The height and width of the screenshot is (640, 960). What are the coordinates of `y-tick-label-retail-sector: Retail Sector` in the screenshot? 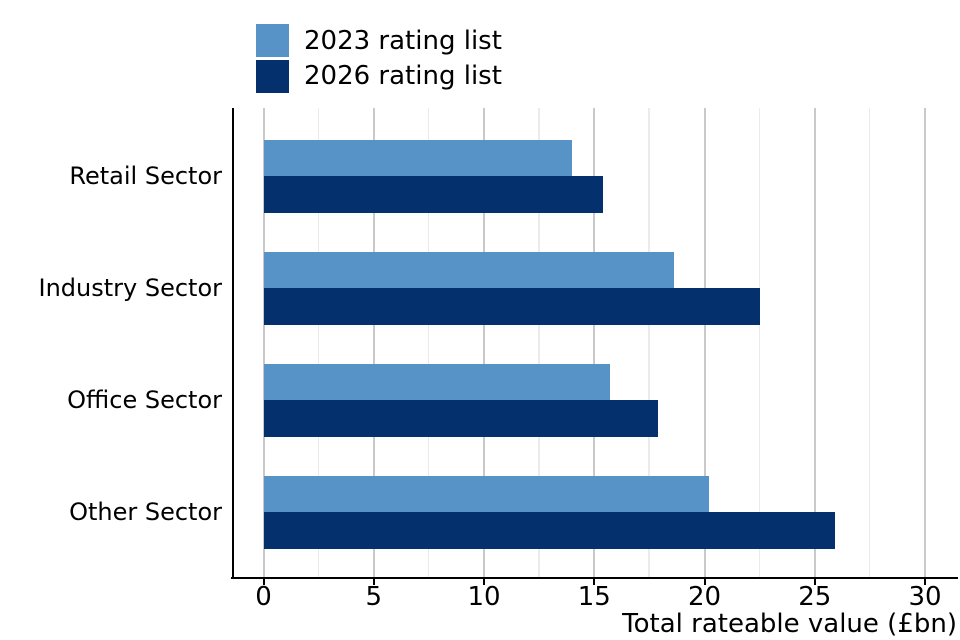 It's located at (145, 176).